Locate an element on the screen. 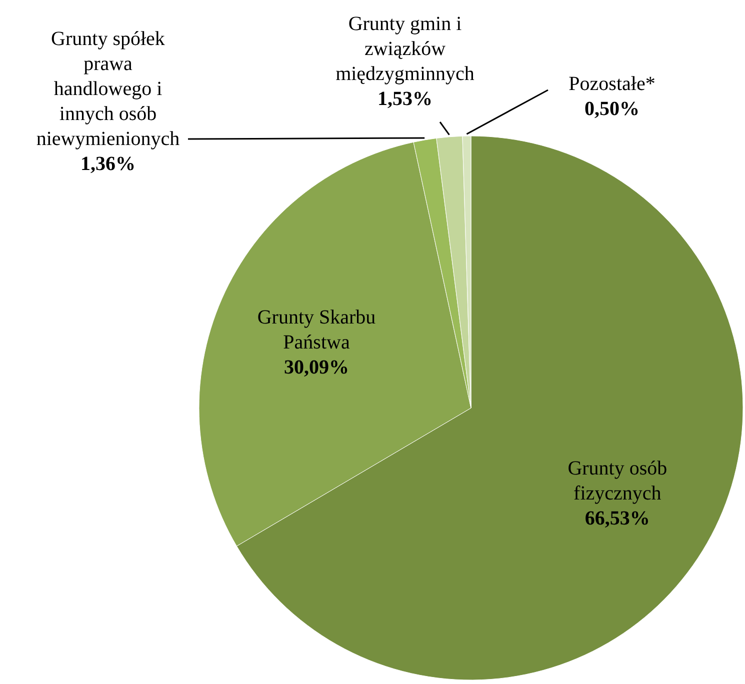 The height and width of the screenshot is (684, 745). data-label: 1,36% is located at coordinates (108, 164).